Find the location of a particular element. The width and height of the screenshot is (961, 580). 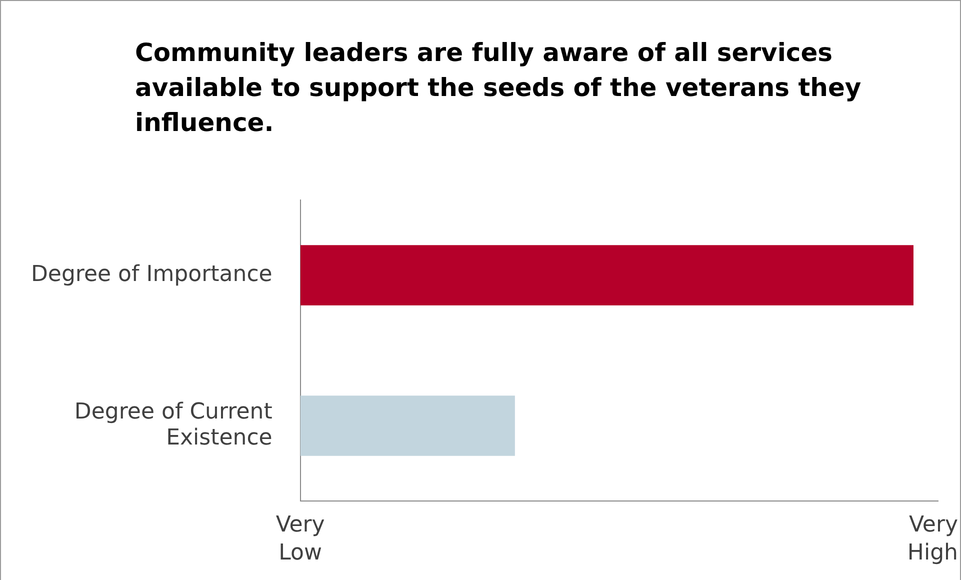

text: Very Low is located at coordinates (300, 539).